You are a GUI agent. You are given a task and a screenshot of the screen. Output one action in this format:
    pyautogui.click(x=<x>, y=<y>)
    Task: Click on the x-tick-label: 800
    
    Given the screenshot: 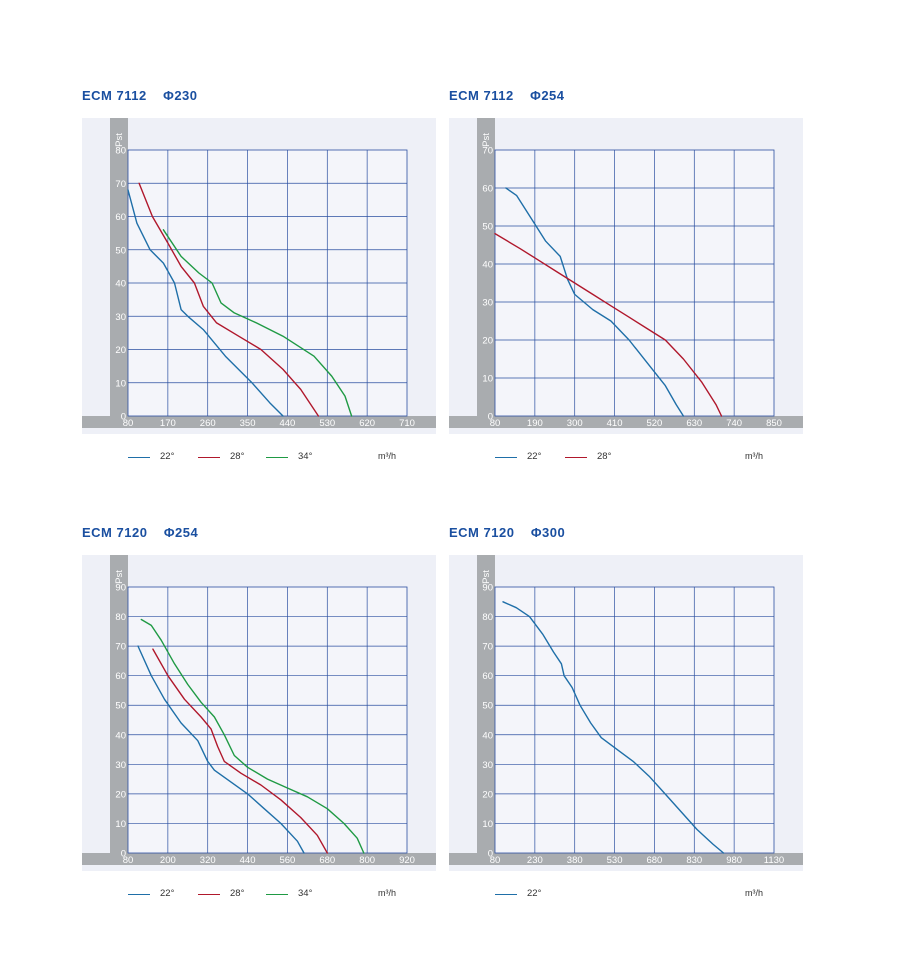 What is the action you would take?
    pyautogui.click(x=367, y=860)
    